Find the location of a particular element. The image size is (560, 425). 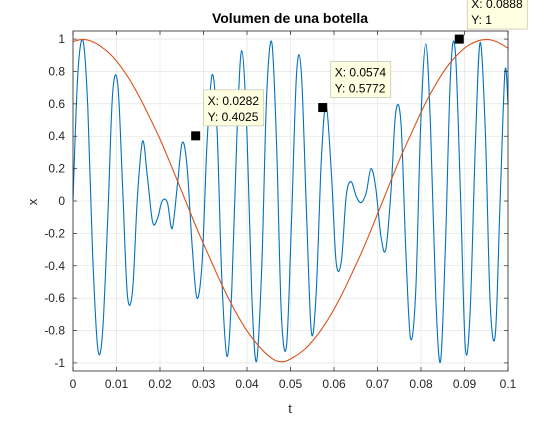

x-tick-label: 0 is located at coordinates (73, 384).